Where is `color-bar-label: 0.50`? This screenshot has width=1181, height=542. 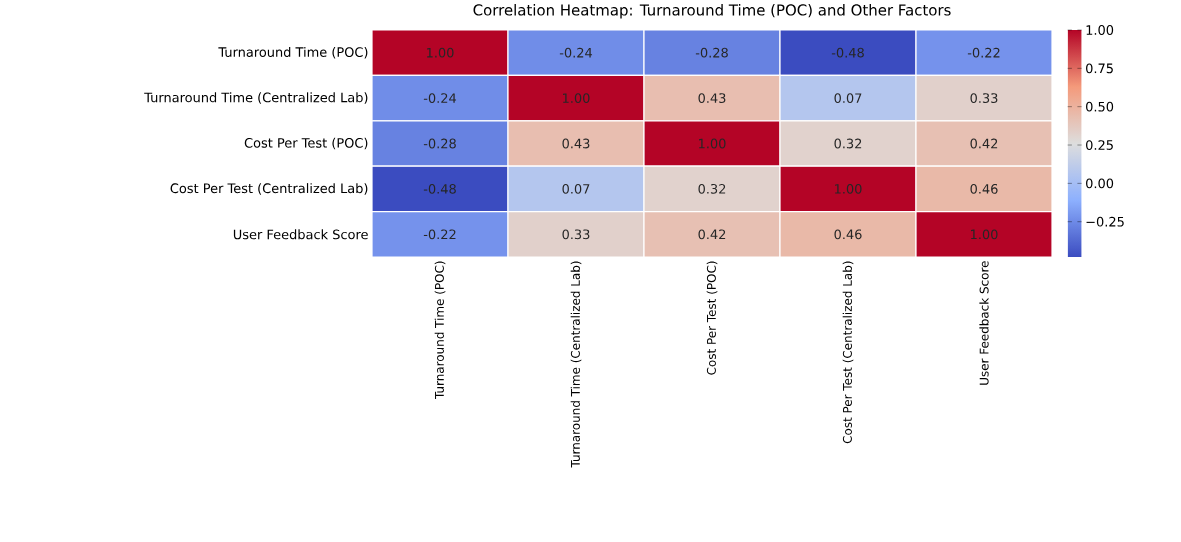 color-bar-label: 0.50 is located at coordinates (1100, 106).